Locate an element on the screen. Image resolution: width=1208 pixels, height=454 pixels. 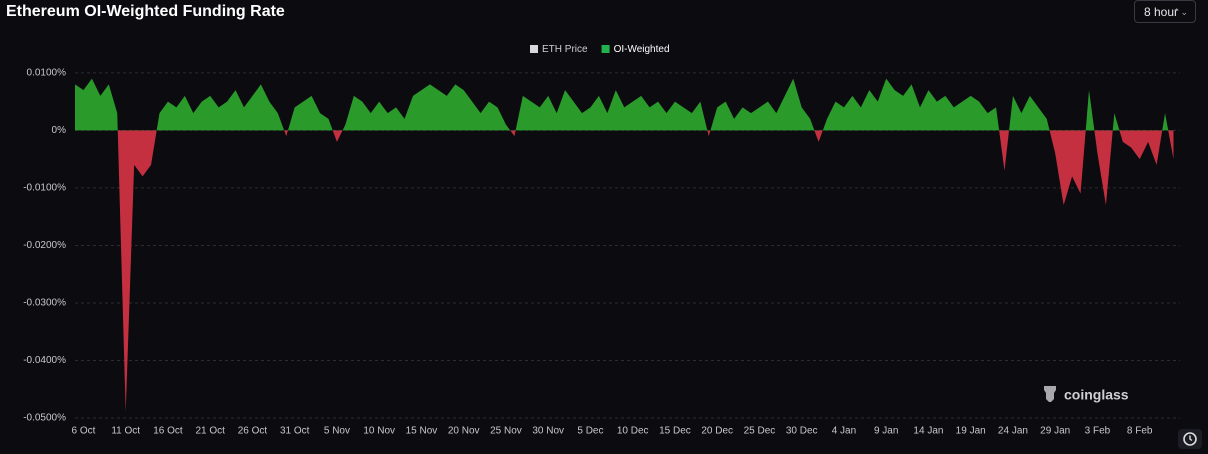
x-tick-label: 31 Oct is located at coordinates (295, 431).